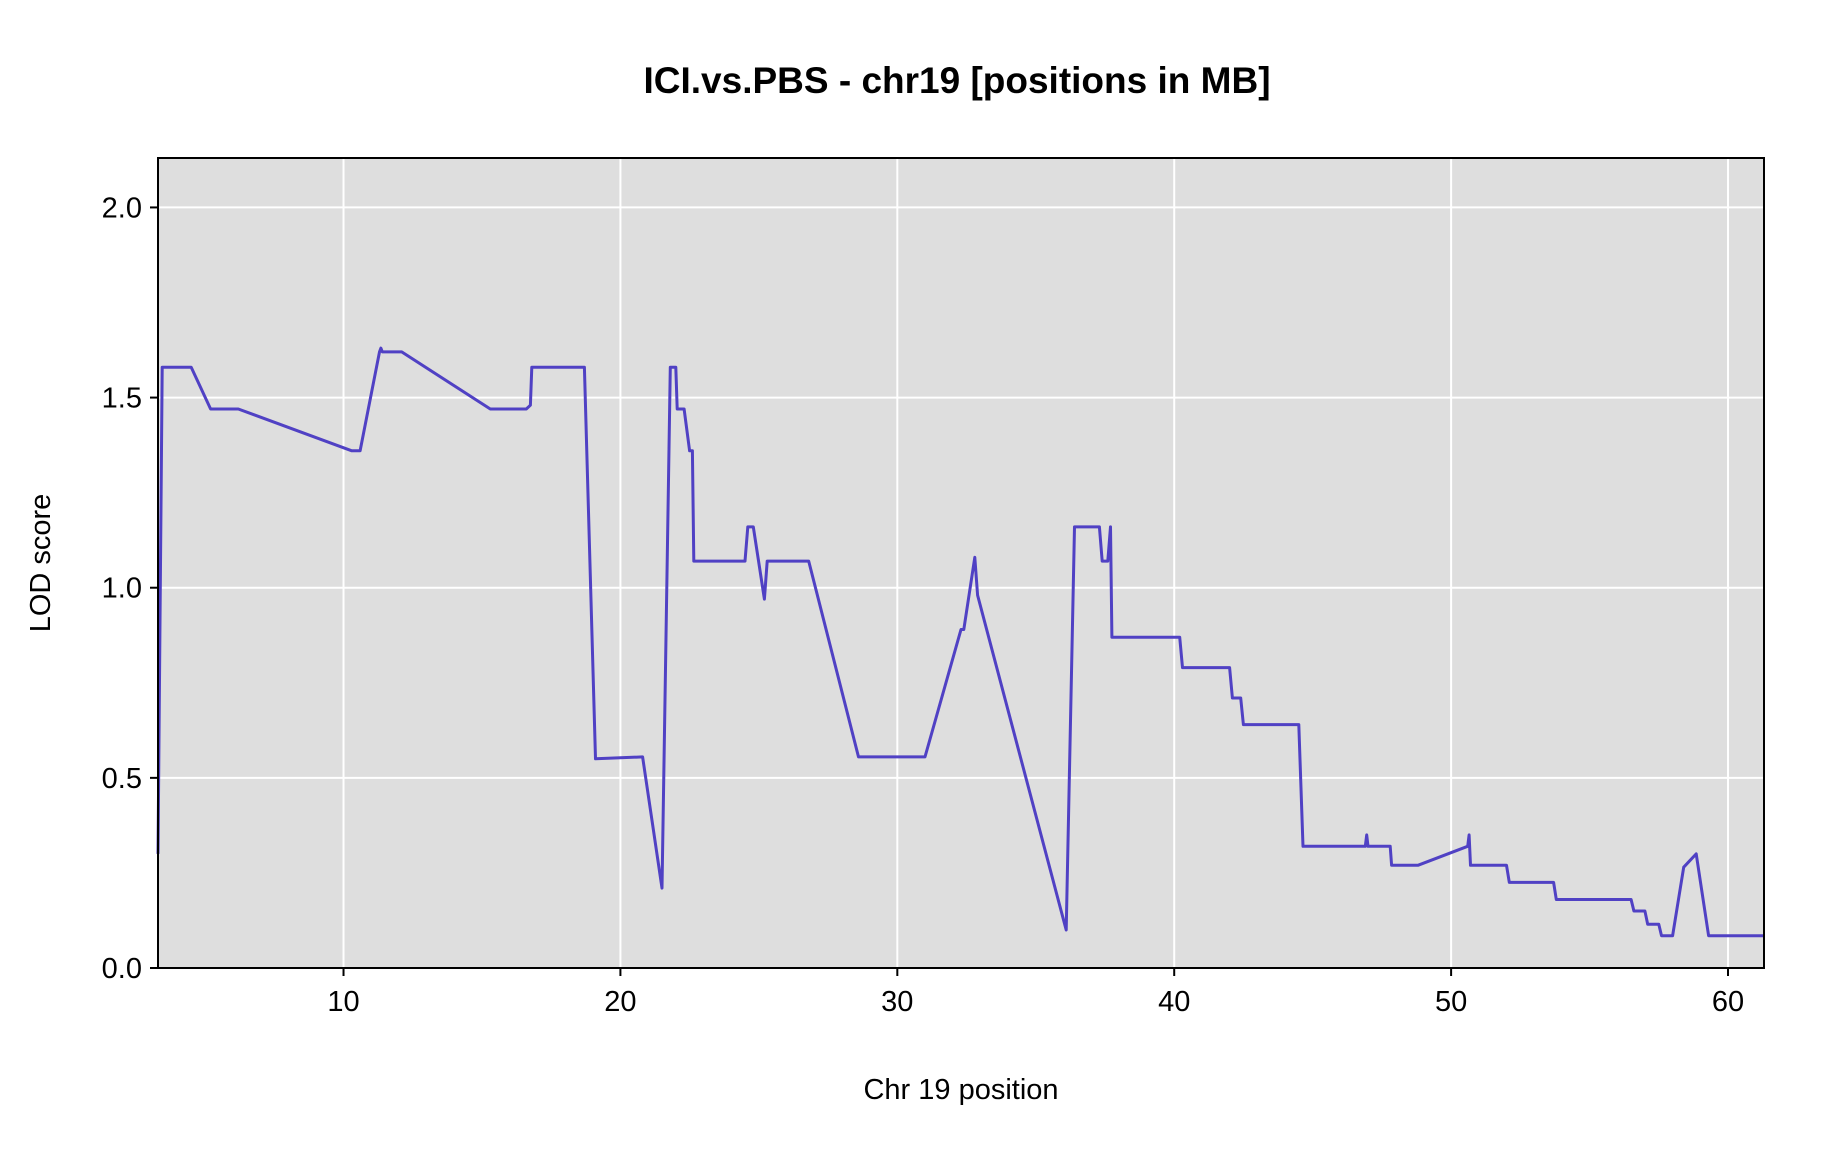  Describe the element at coordinates (1035, 993) in the screenshot. I see `x-axis-ticks: 10 20 30 40 50 60` at that location.